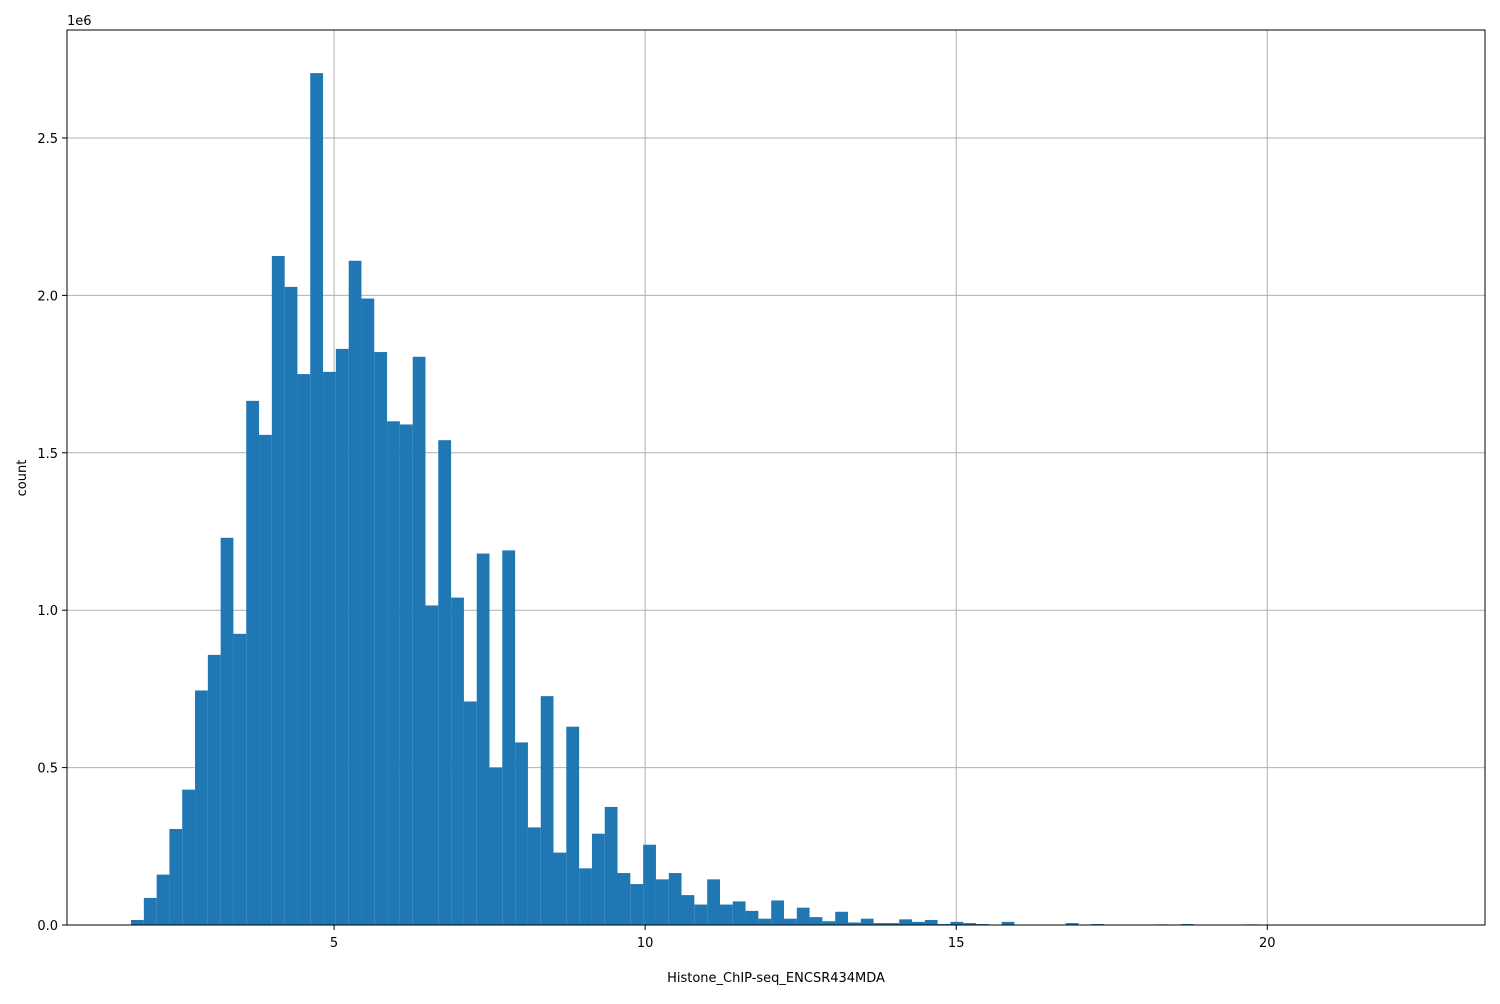 This screenshot has width=1500, height=1004. Describe the element at coordinates (47, 139) in the screenshot. I see `y-tick-label: 2.5` at that location.